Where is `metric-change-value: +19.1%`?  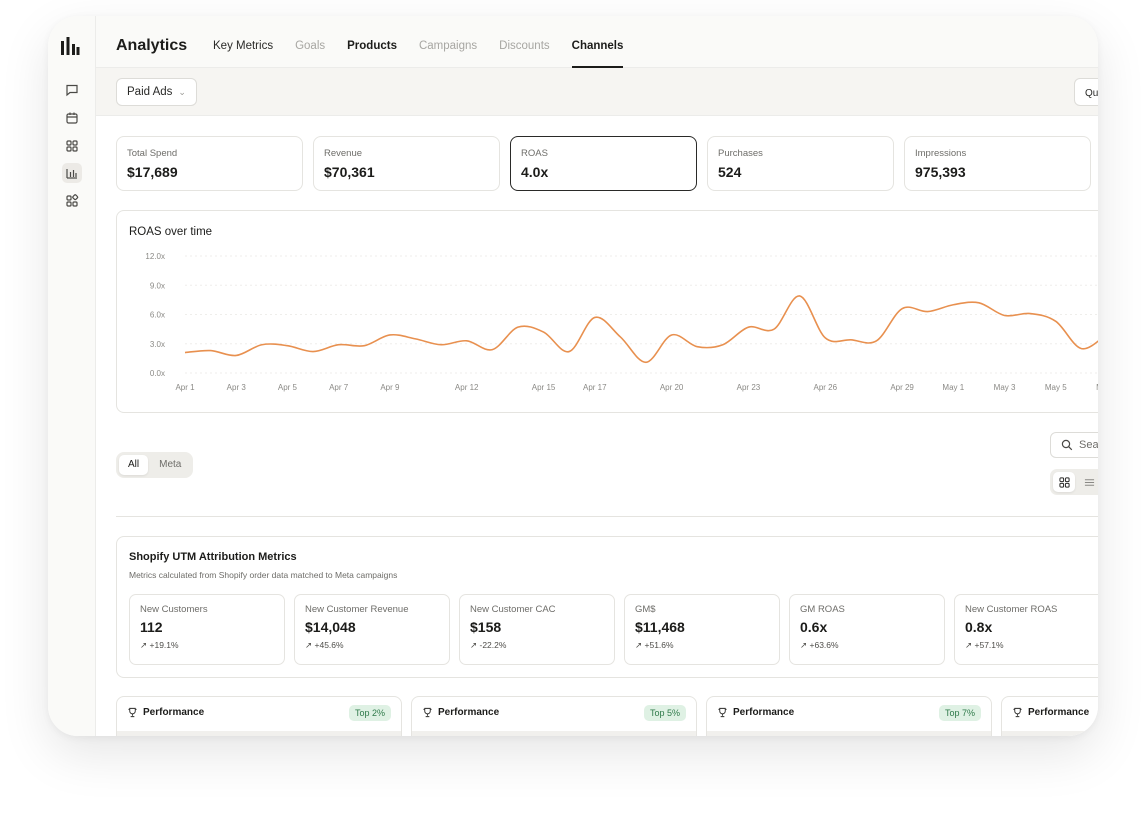 metric-change-value: +19.1% is located at coordinates (164, 645).